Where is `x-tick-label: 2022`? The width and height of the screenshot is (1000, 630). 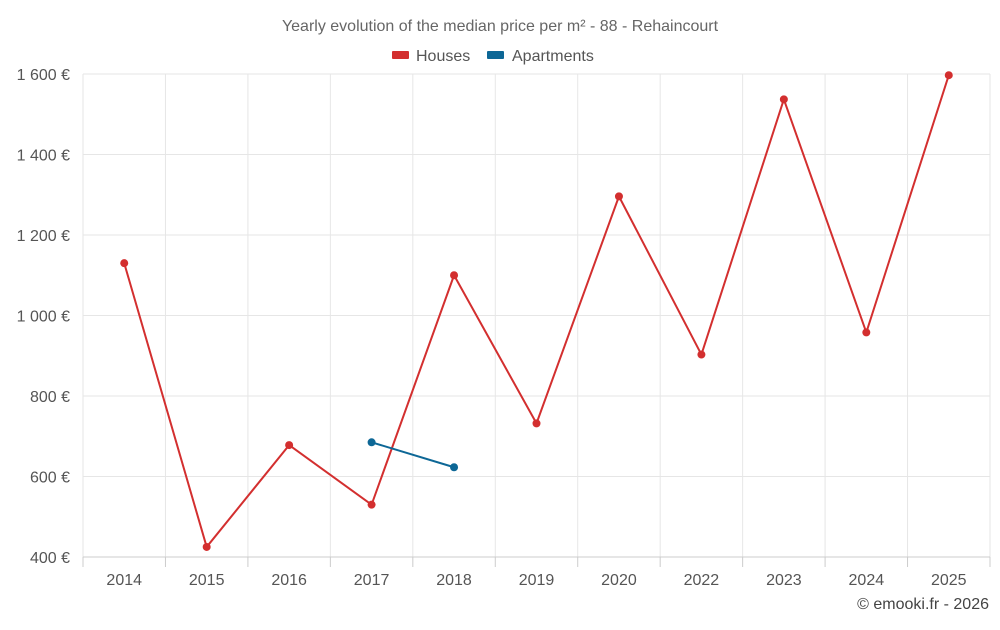 x-tick-label: 2022 is located at coordinates (702, 580).